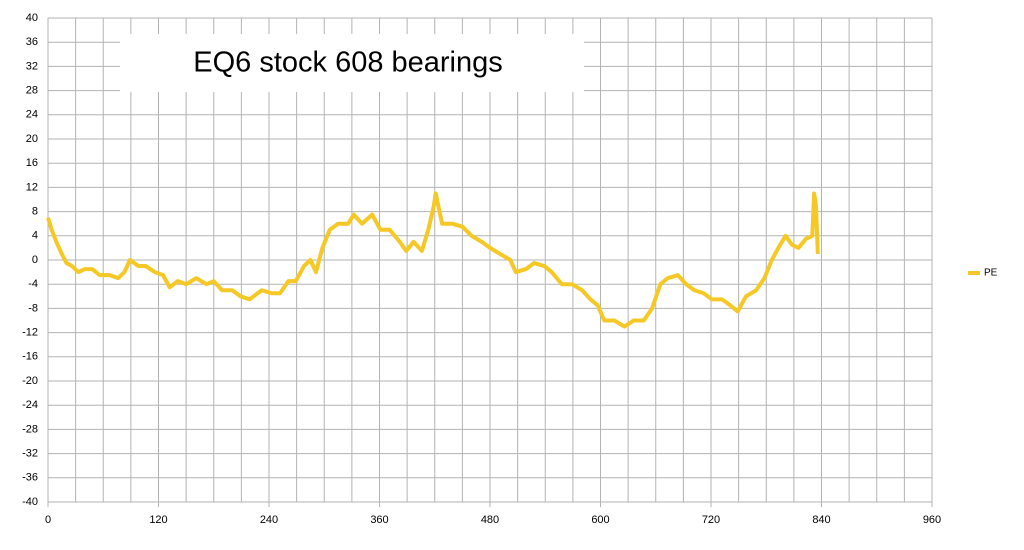 The width and height of the screenshot is (1024, 550). Describe the element at coordinates (32, 91) in the screenshot. I see `y-tick-label: 28` at that location.